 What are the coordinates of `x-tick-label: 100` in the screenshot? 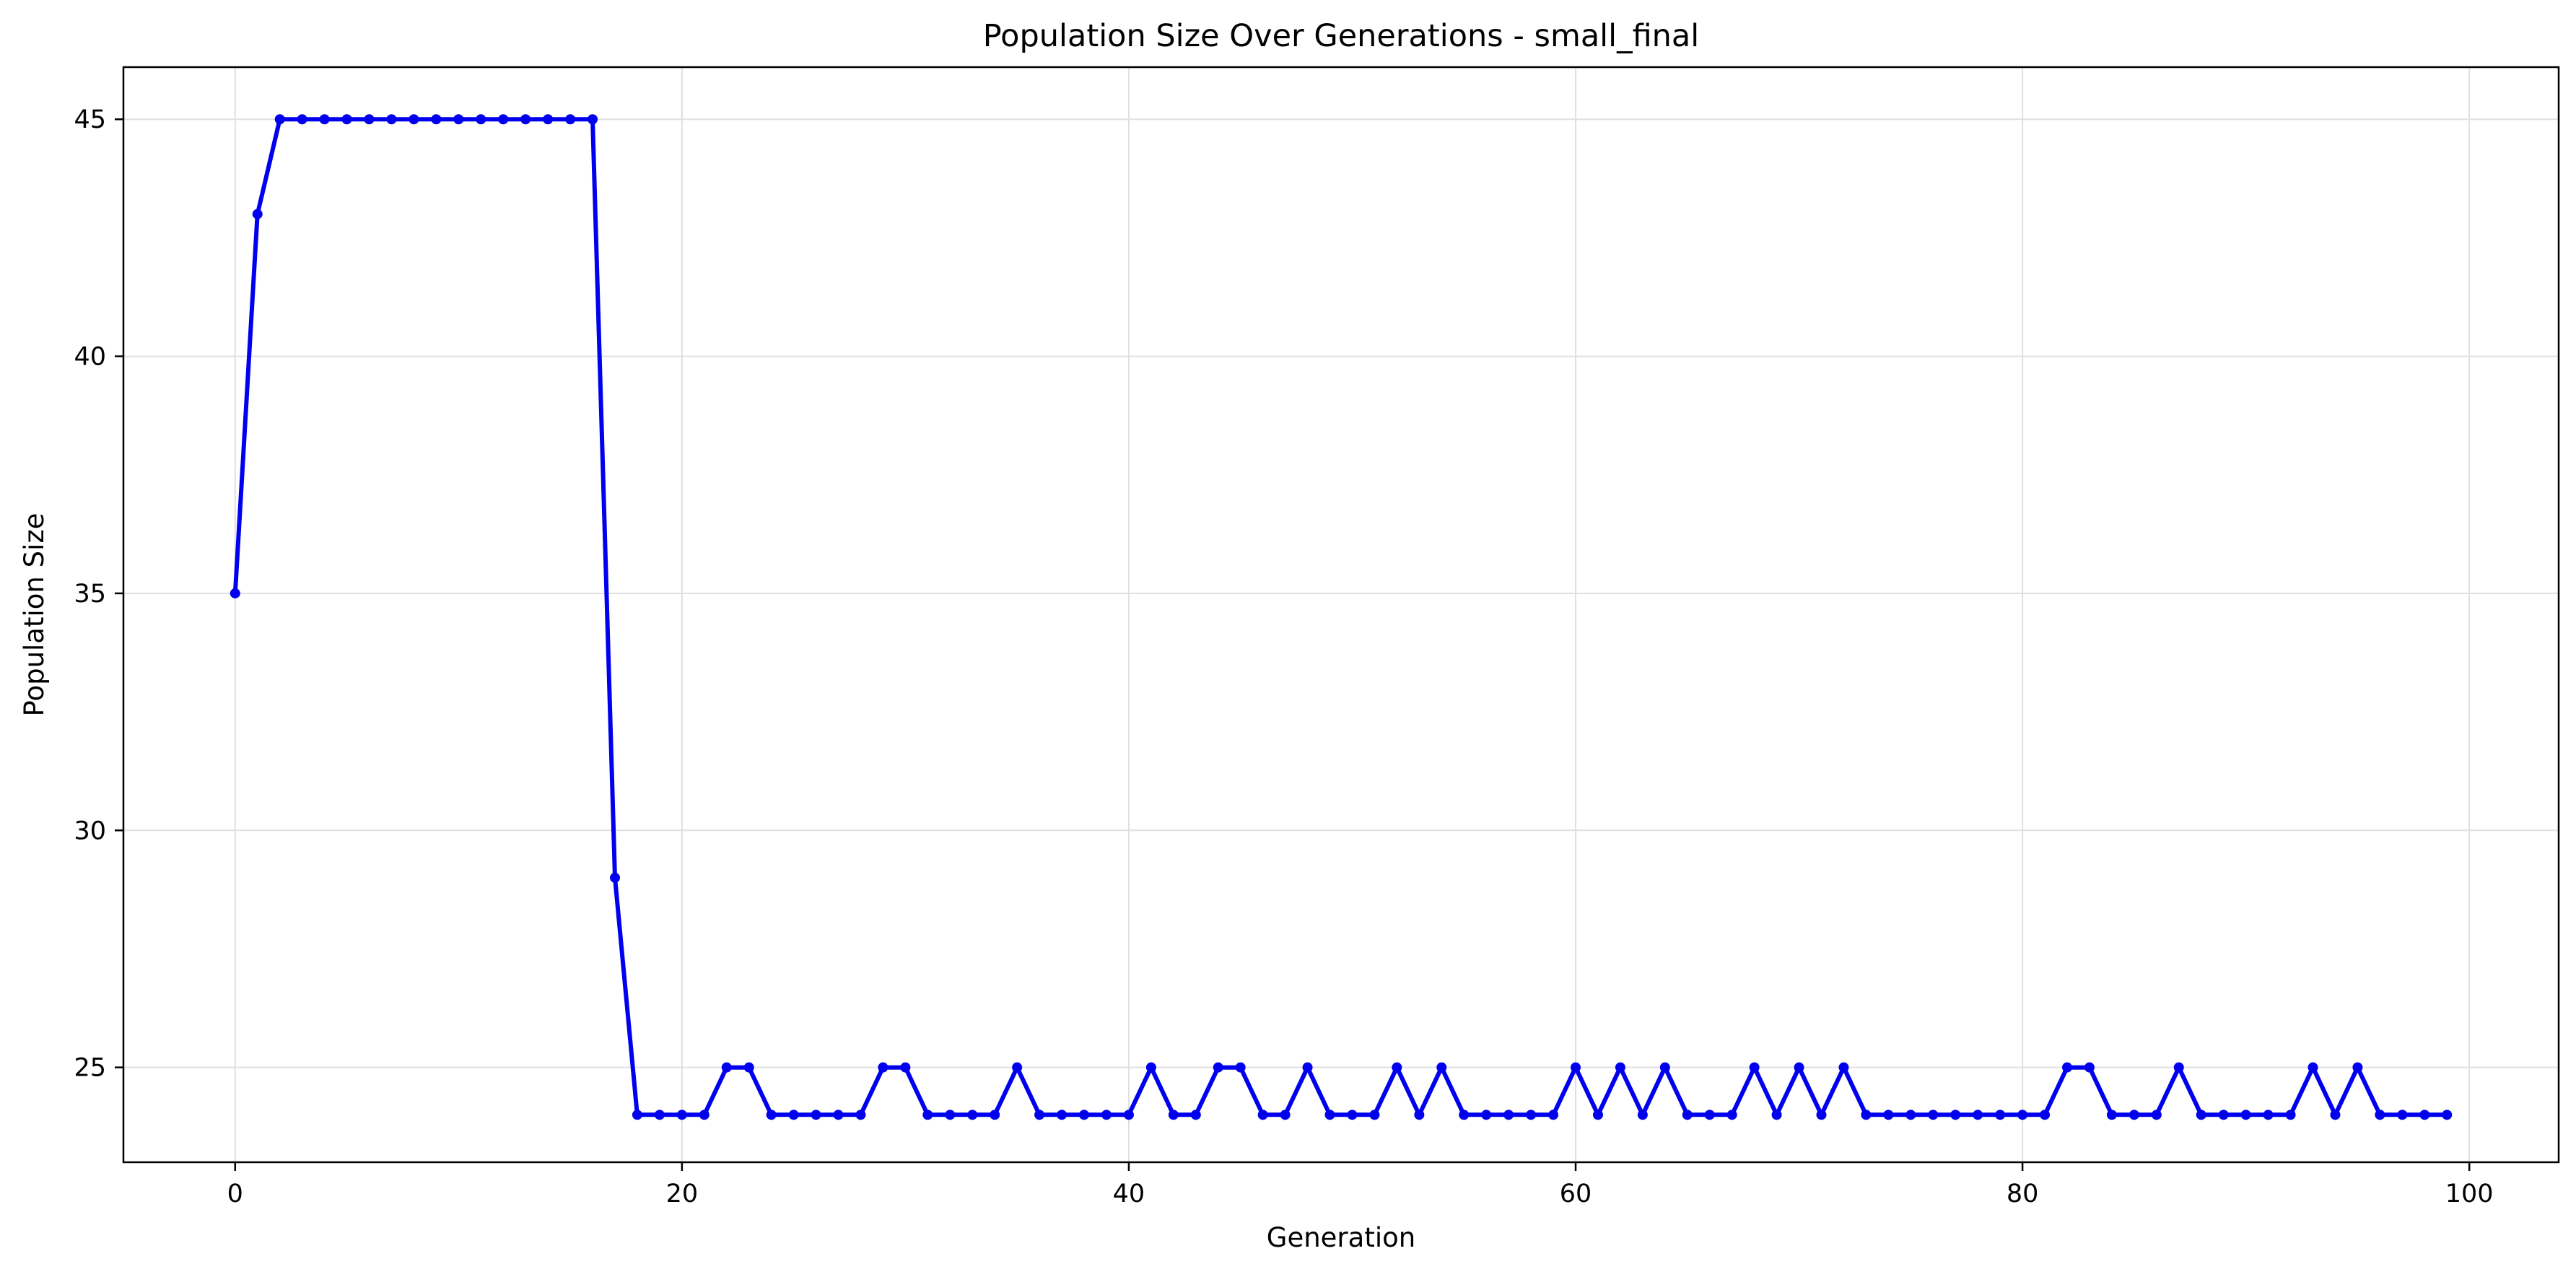 It's located at (2469, 1194).